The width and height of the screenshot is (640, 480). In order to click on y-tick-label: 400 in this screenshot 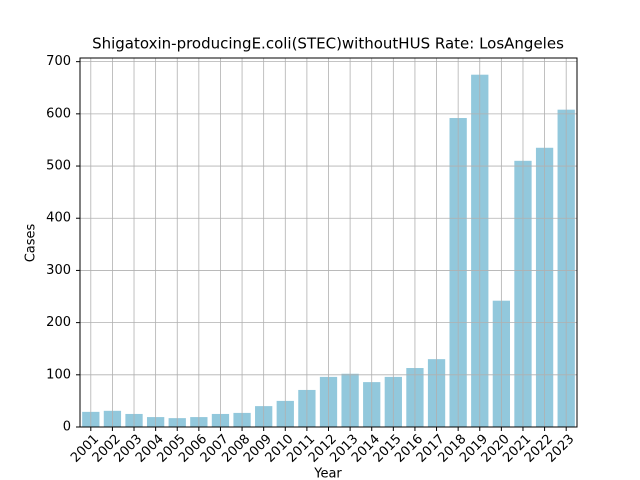, I will do `click(58, 218)`.